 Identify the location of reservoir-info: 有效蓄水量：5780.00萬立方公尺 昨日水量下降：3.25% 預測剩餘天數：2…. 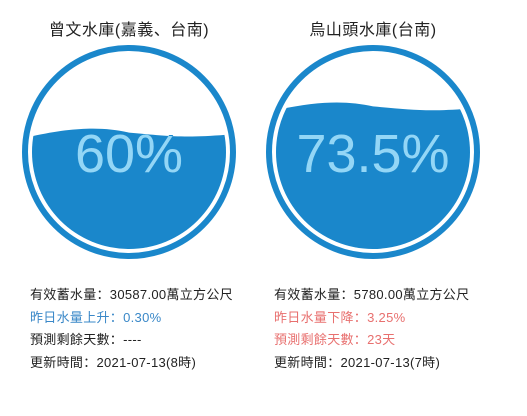
(381, 329).